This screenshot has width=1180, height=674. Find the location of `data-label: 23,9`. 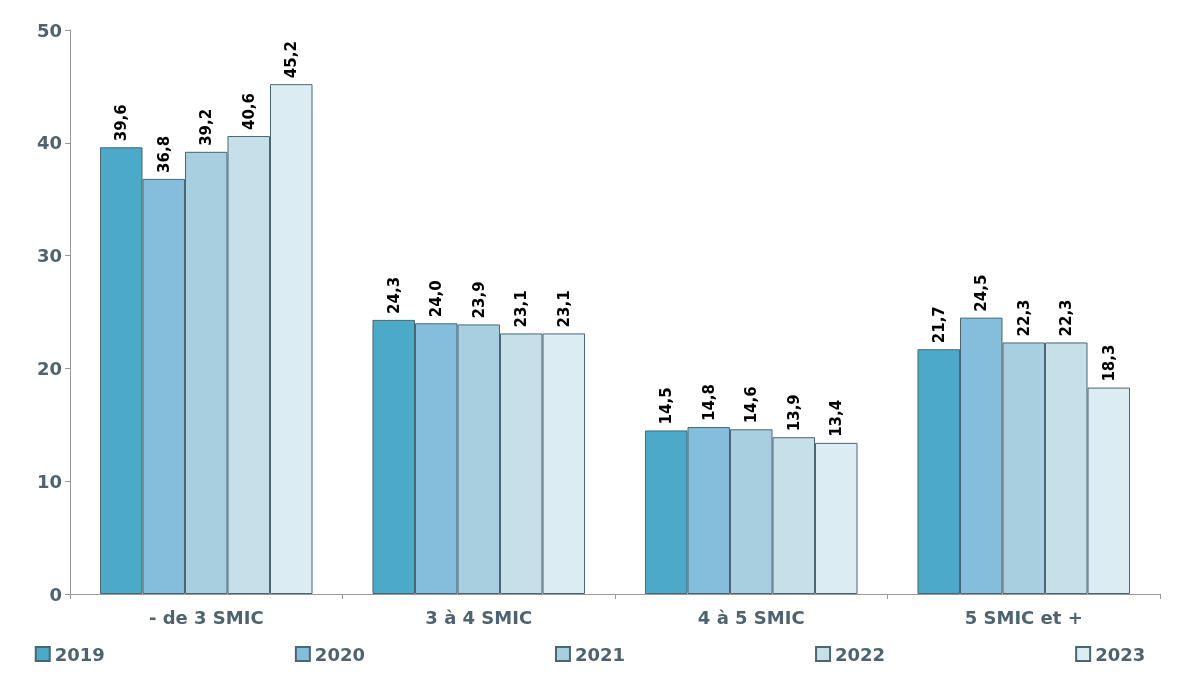

data-label: 23,9 is located at coordinates (478, 300).